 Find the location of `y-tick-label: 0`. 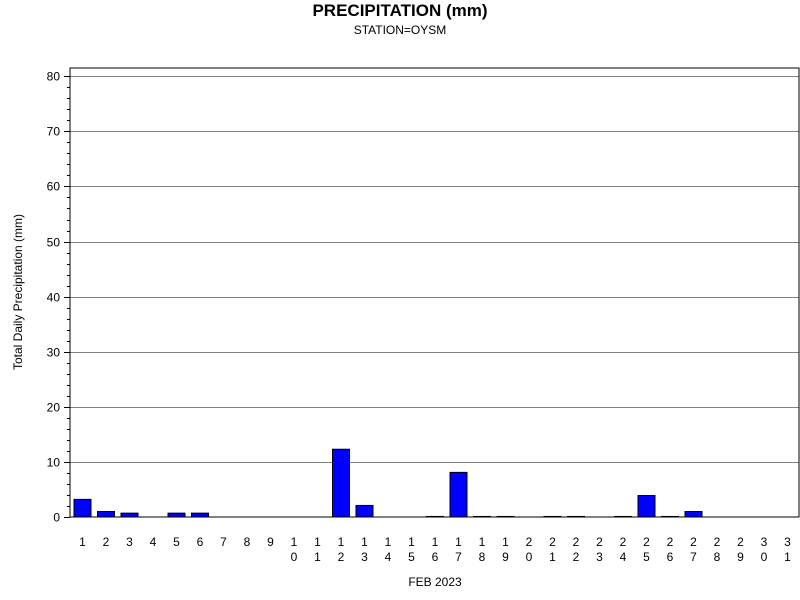

y-tick-label: 0 is located at coordinates (56, 518).